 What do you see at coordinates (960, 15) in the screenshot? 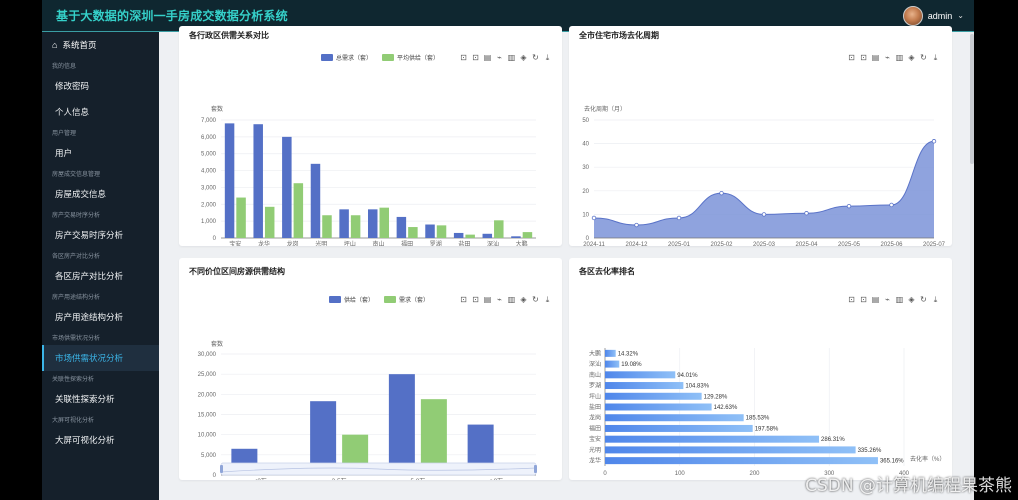
I see `chevron-down-icon: ⌄` at bounding box center [960, 15].